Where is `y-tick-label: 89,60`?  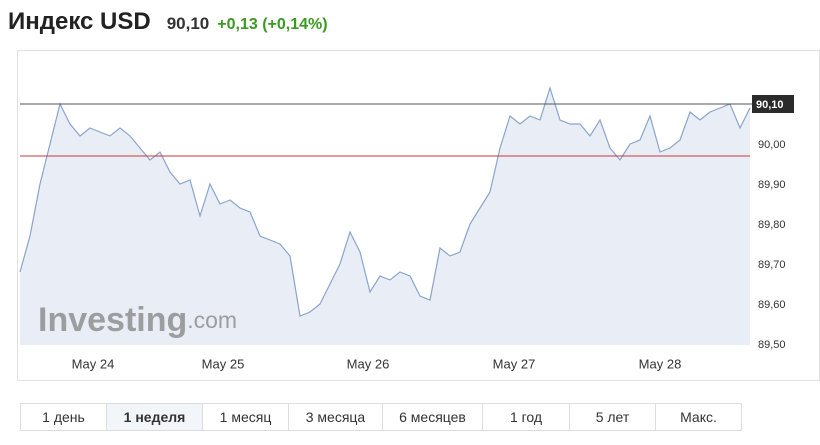 y-tick-label: 89,60 is located at coordinates (772, 305).